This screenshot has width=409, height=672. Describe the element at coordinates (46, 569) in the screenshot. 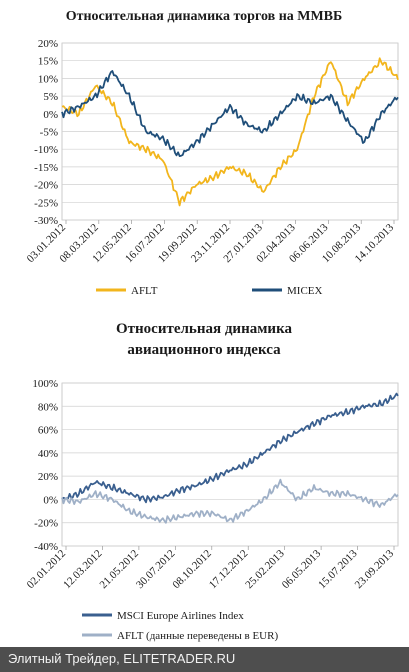

I see `x-tick-label: 02.01.2012` at that location.